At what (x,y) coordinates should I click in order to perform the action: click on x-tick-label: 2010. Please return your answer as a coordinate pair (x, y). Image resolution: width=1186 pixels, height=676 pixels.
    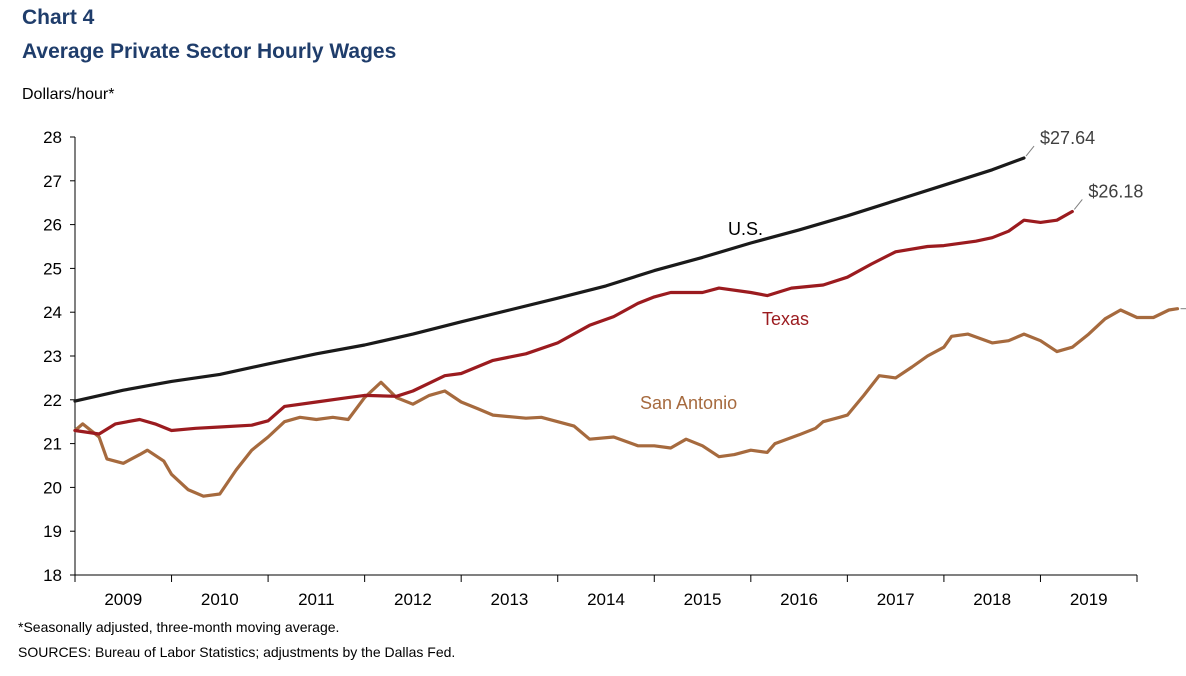
    Looking at the image, I should click on (220, 599).